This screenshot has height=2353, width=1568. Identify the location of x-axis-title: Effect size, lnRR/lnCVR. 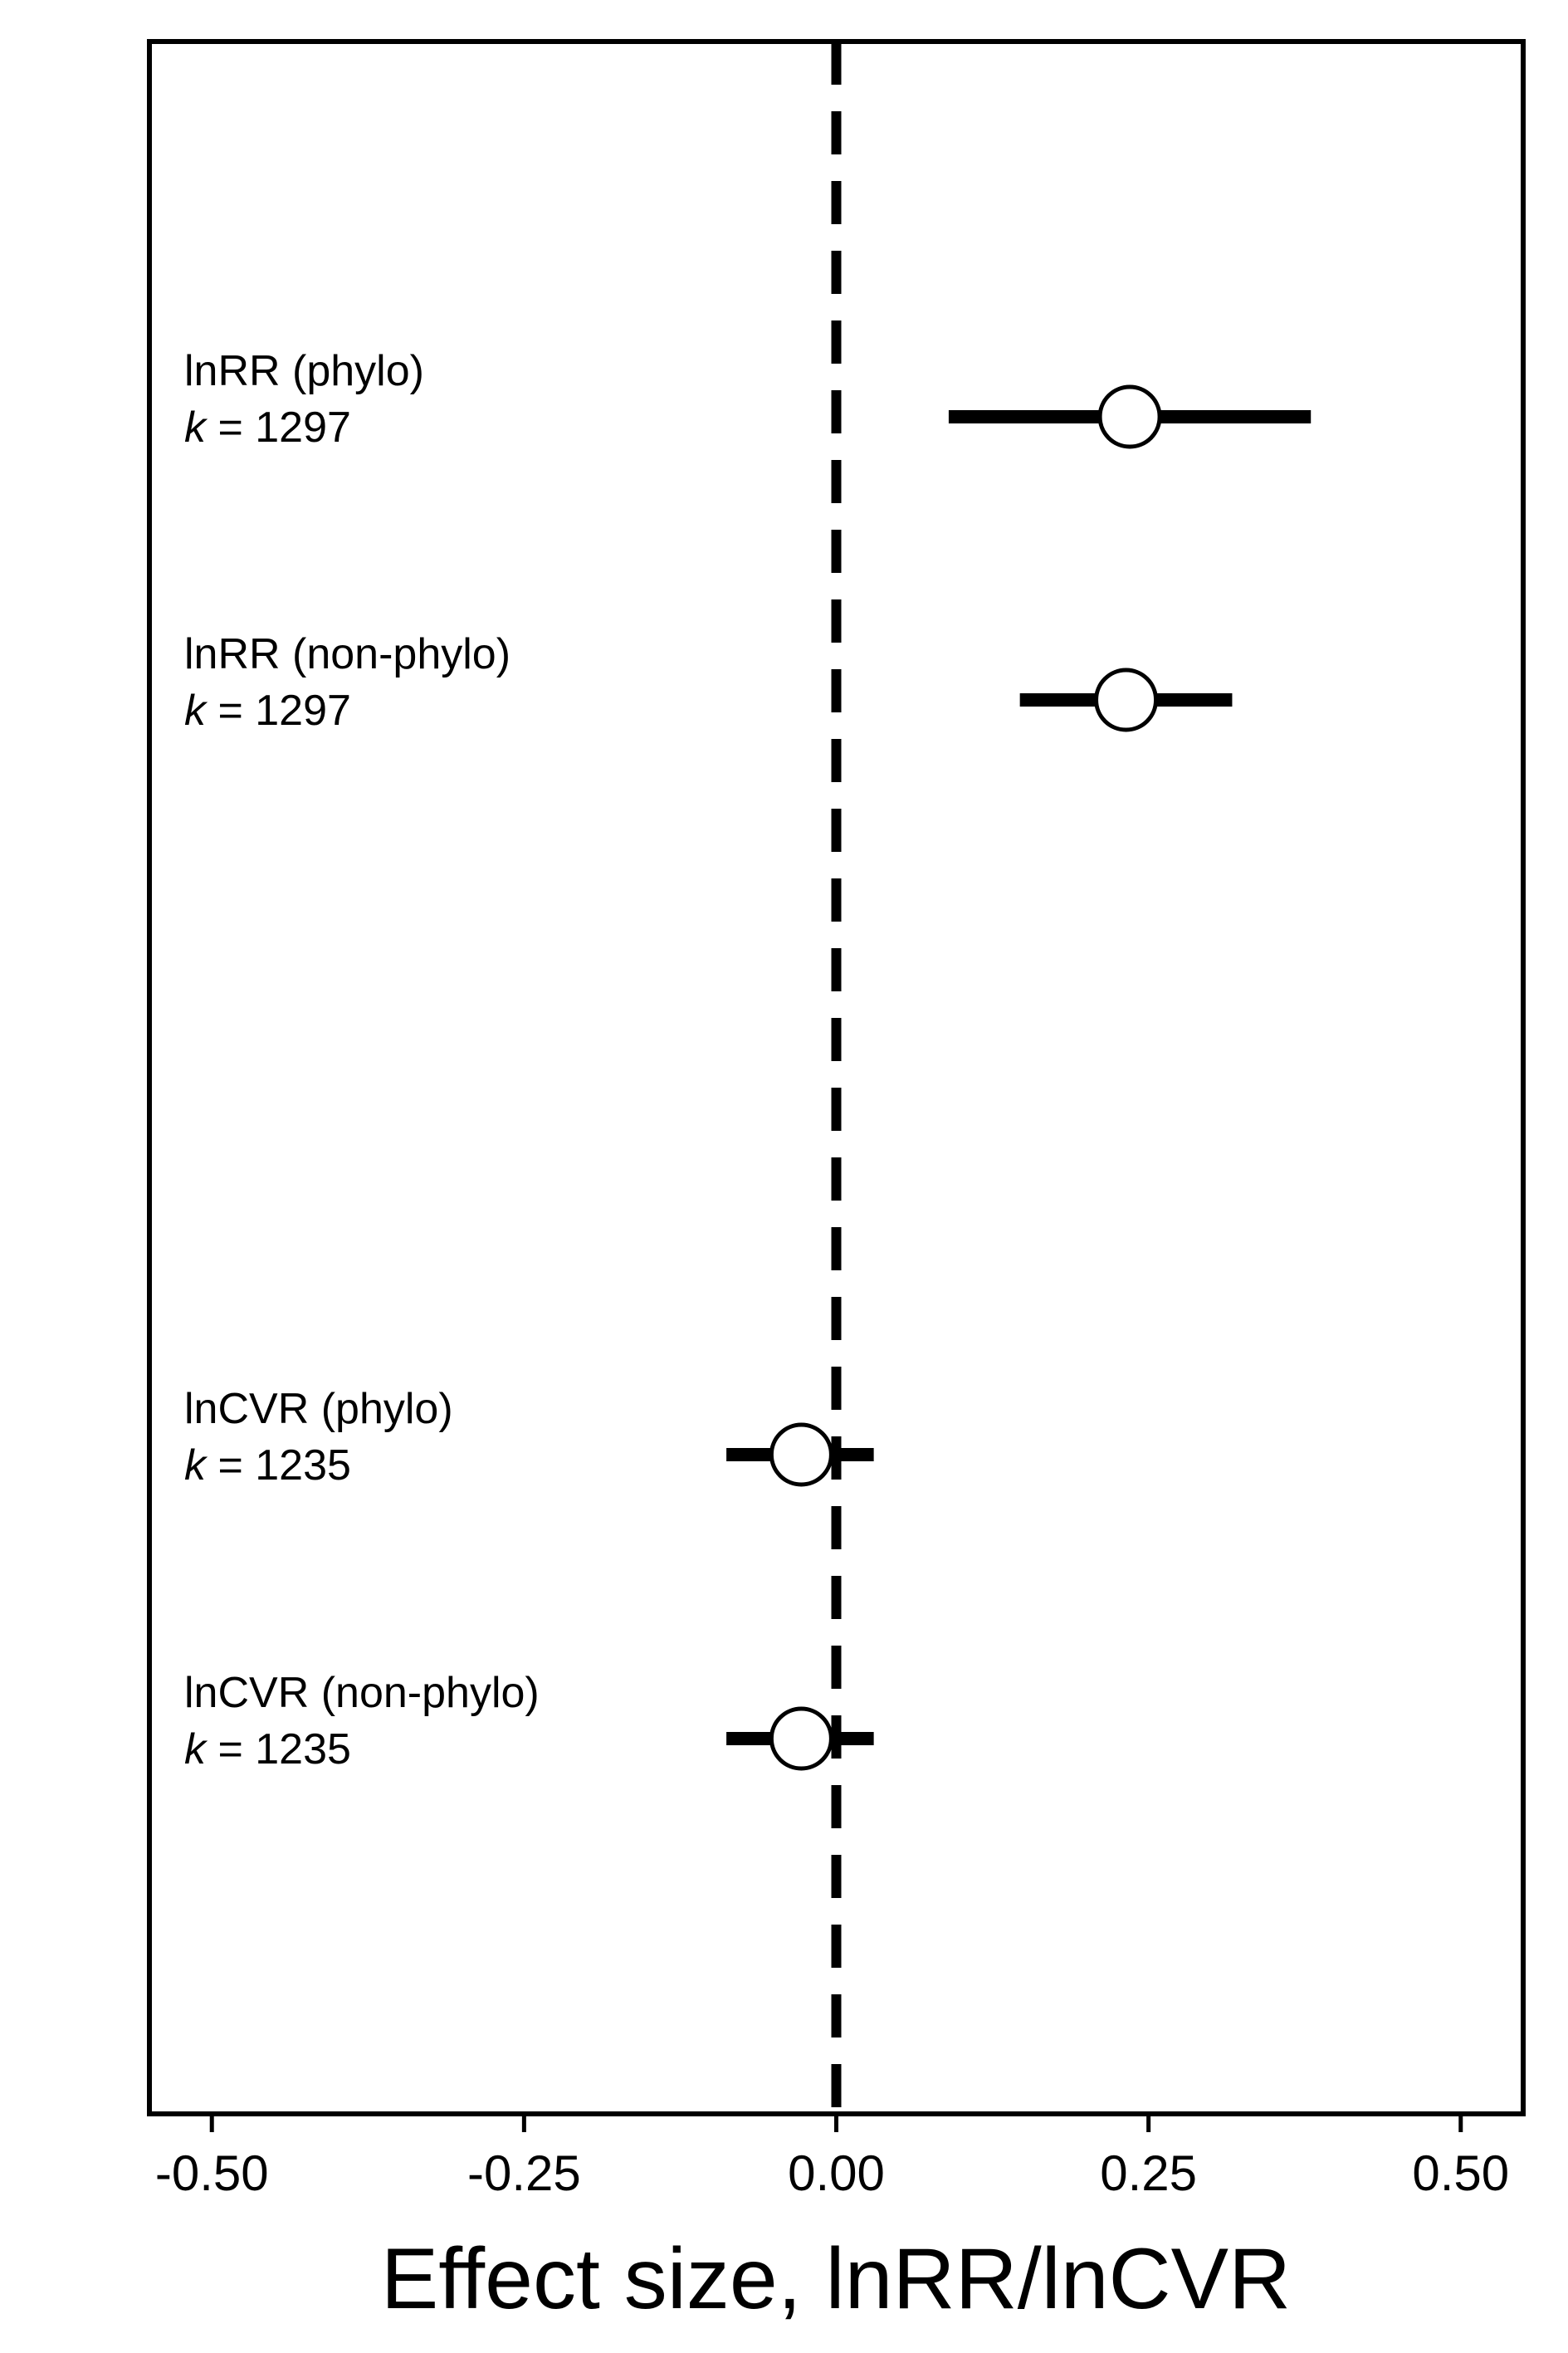
(836, 2279).